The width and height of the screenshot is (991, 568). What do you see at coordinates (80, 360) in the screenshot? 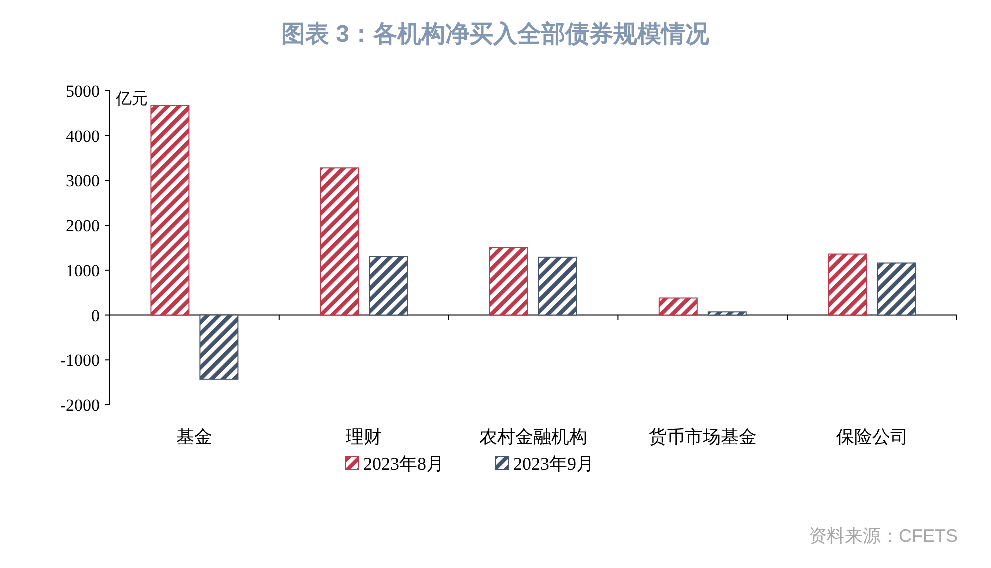
I see `y-tick-label: -1000` at bounding box center [80, 360].